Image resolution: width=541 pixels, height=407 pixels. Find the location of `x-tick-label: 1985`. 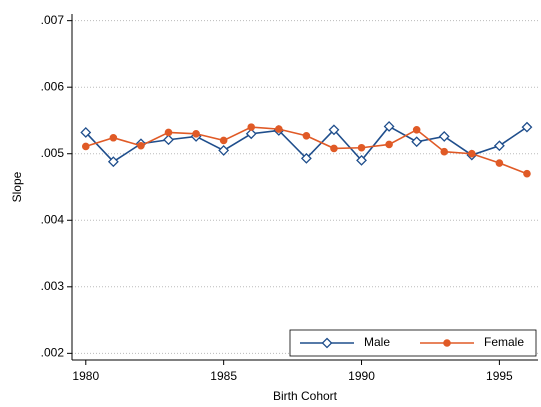

x-tick-label: 1985 is located at coordinates (223, 376).